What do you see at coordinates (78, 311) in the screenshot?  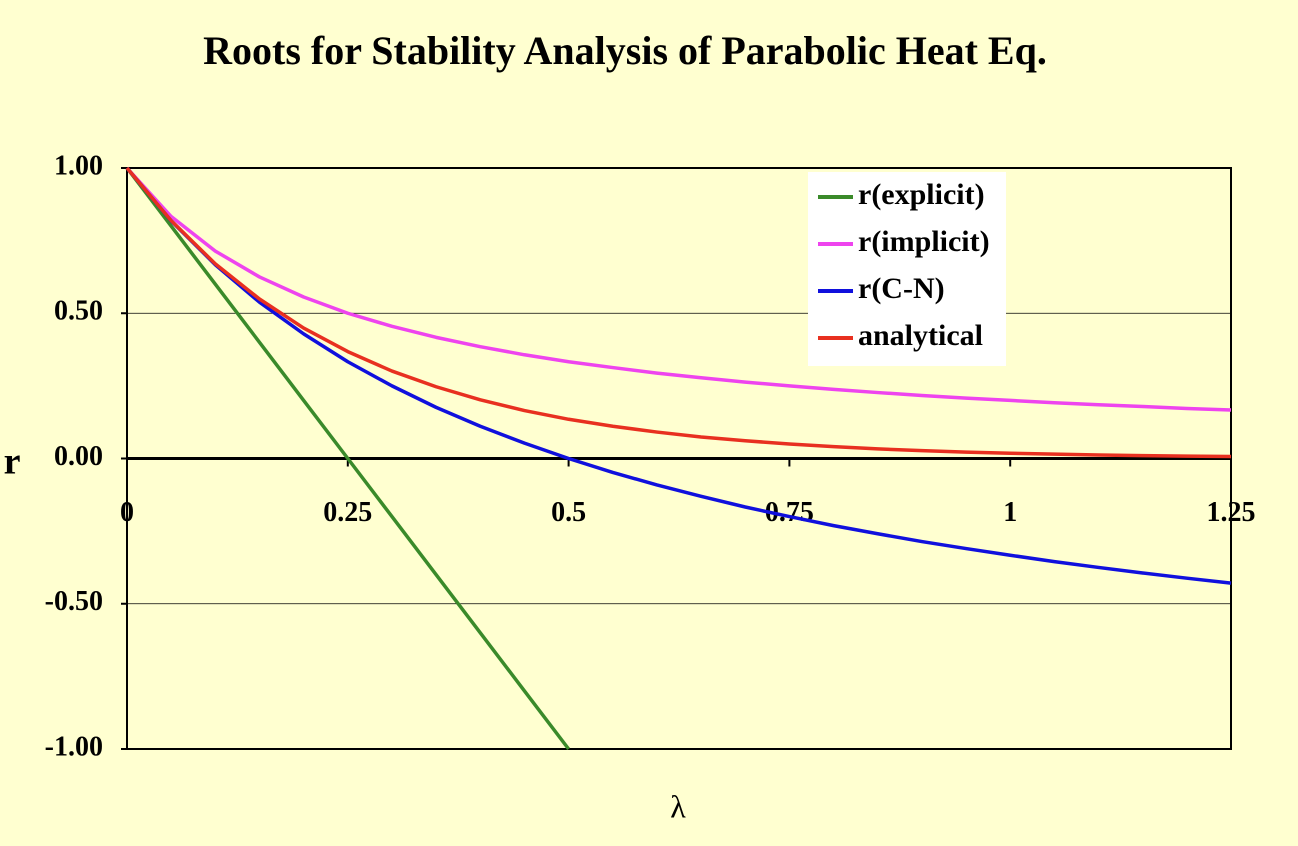 I see `y-tick-label: 0.50` at bounding box center [78, 311].